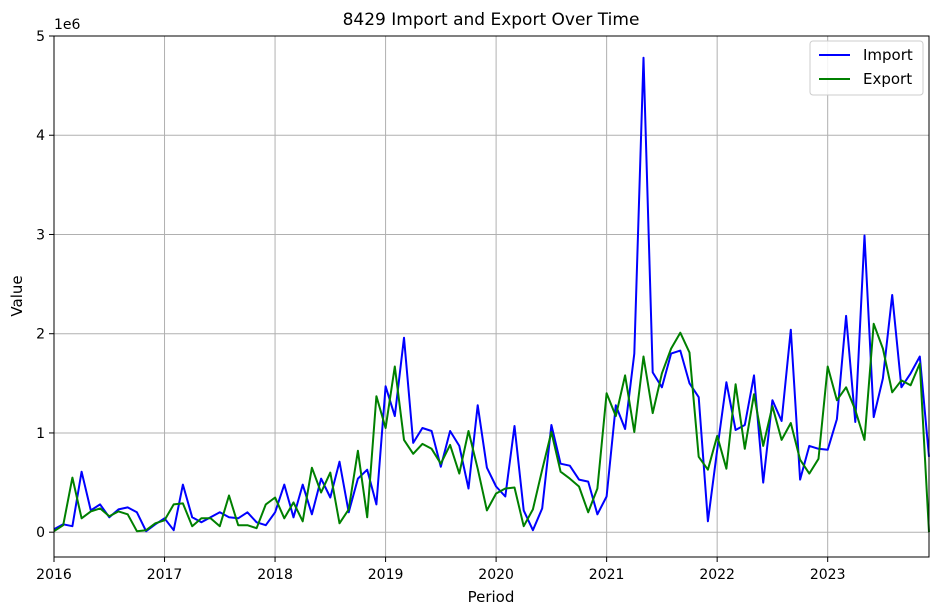  Describe the element at coordinates (491, 20) in the screenshot. I see `chart-title: 8429 Import and Export Over Time` at that location.